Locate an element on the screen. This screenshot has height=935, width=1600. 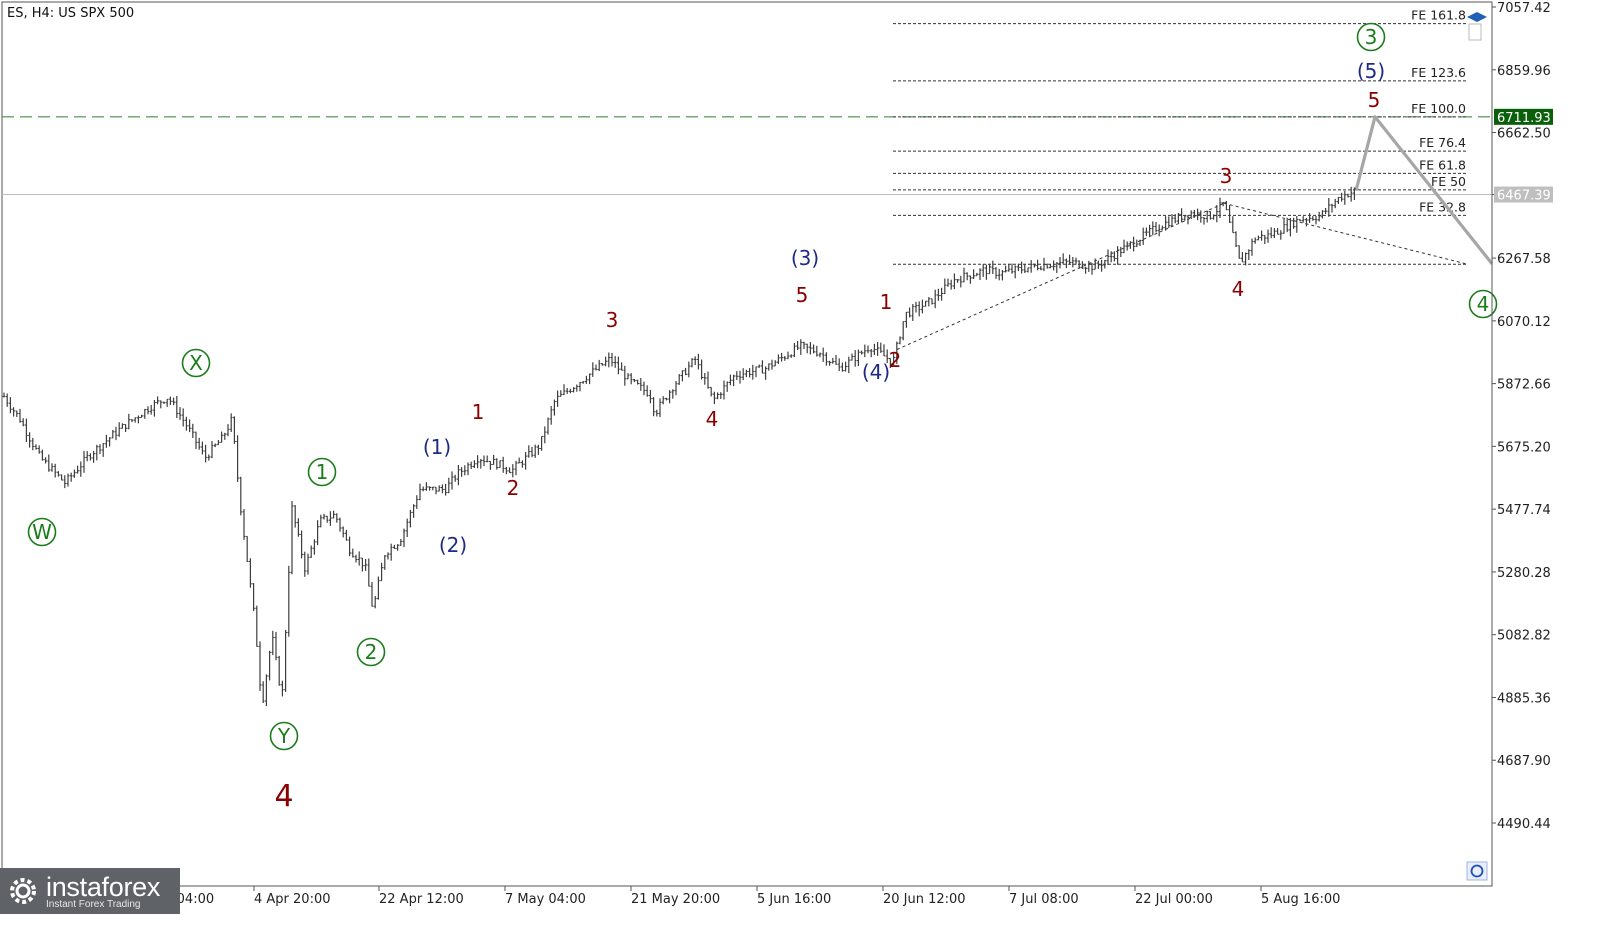
target-price-label: 6711.93 is located at coordinates (1524, 118).